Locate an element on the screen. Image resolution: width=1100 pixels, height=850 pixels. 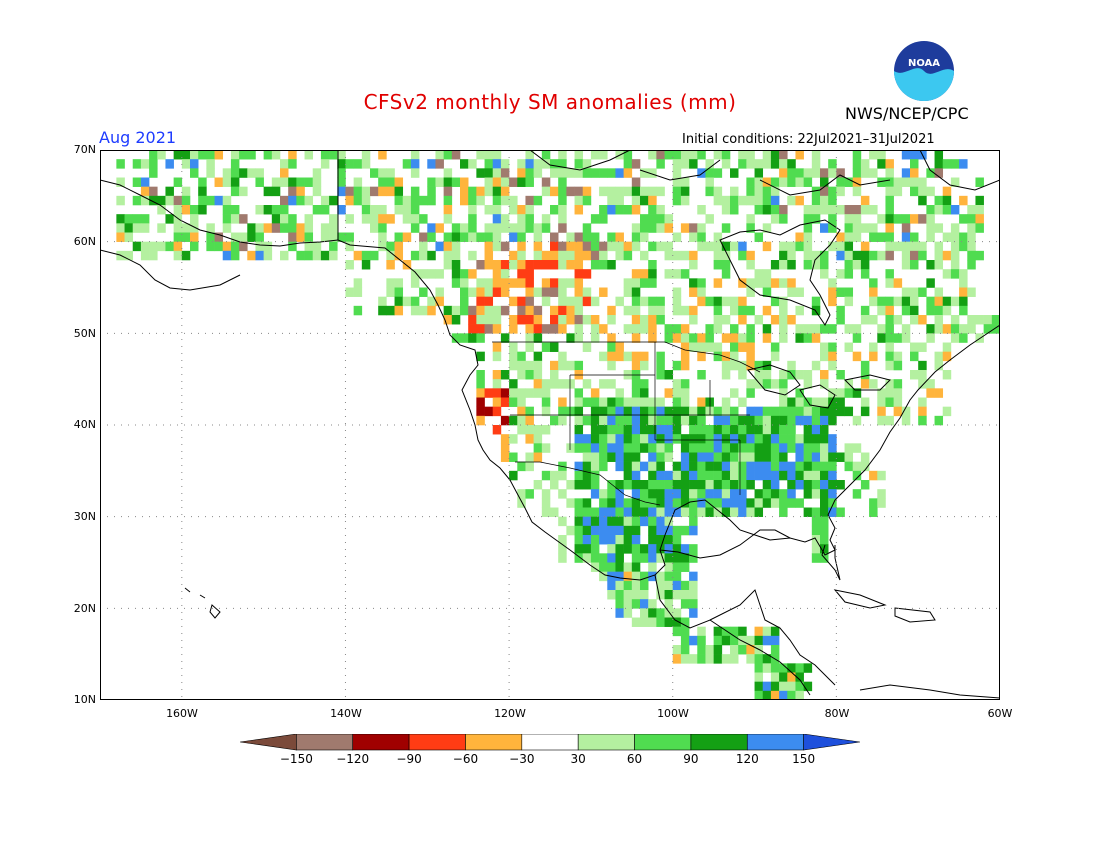
map-title: CFSv2 monthly SM anomalies (mm) is located at coordinates (550, 102).